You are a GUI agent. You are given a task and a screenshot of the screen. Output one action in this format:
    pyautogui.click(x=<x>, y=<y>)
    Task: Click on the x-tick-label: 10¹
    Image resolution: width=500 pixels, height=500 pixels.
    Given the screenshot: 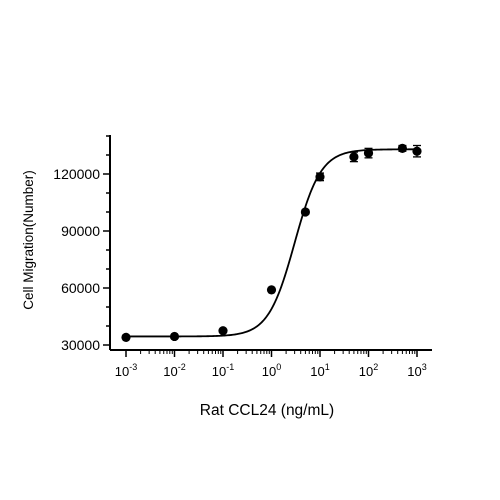 What is the action you would take?
    pyautogui.click(x=319, y=370)
    